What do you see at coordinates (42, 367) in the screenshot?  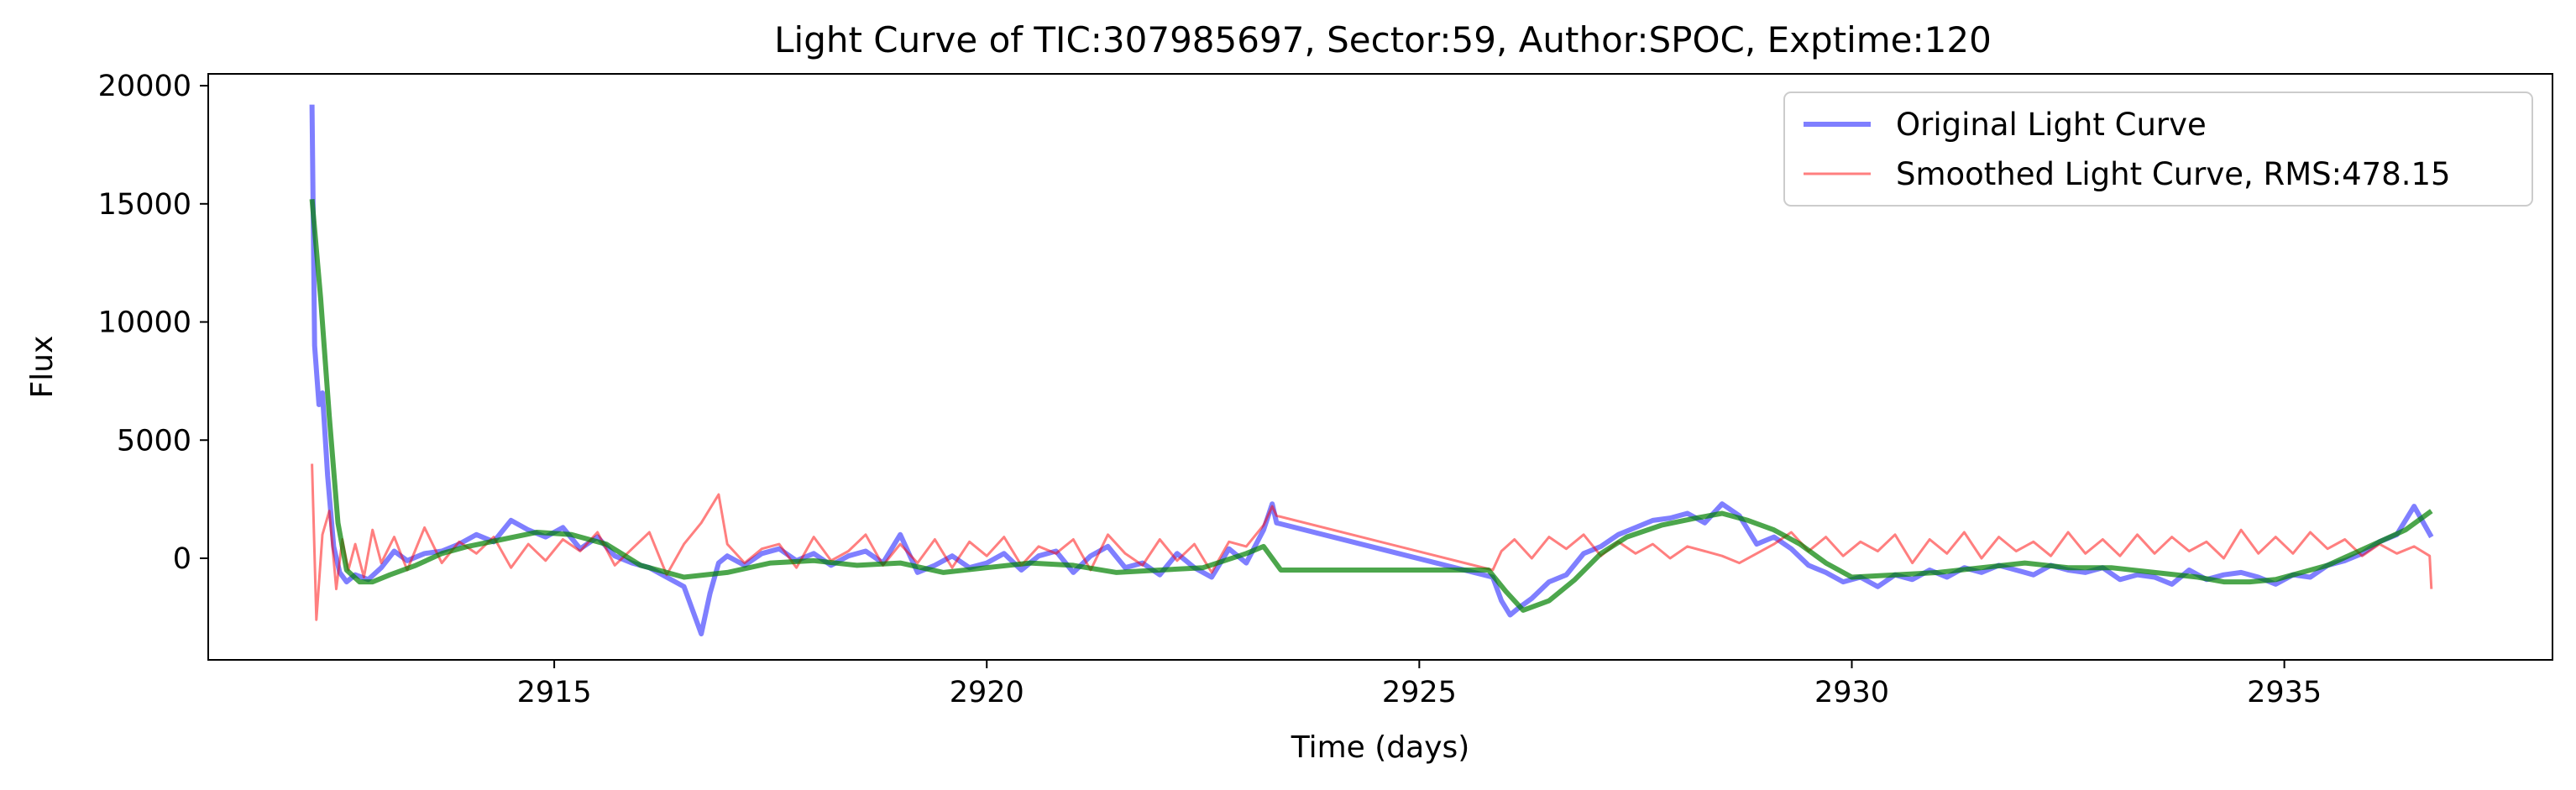 I see `y-axis-title: Flux` at bounding box center [42, 367].